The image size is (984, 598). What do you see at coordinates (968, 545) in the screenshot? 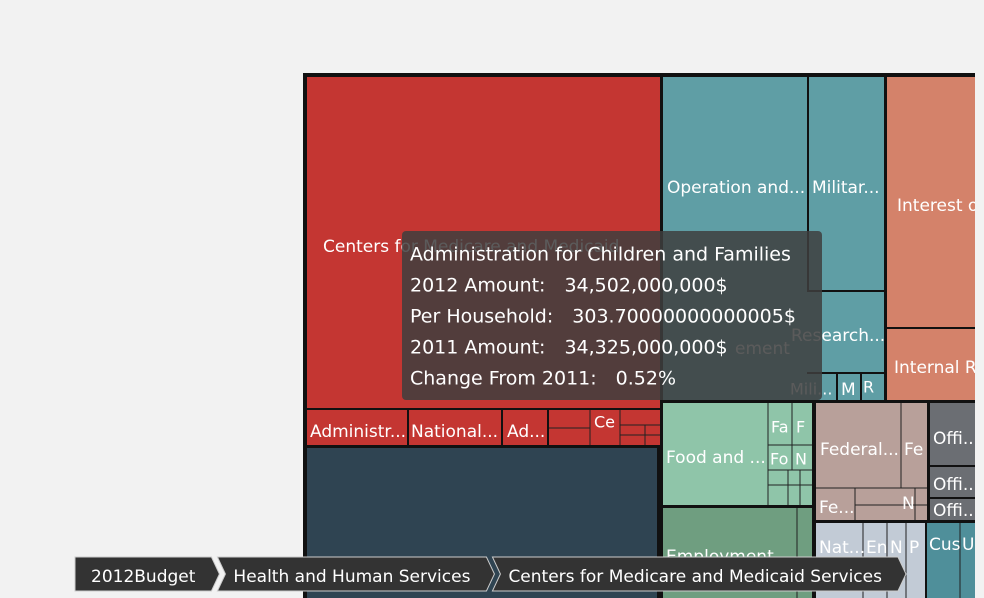
I see `tile-label: U` at bounding box center [968, 545].